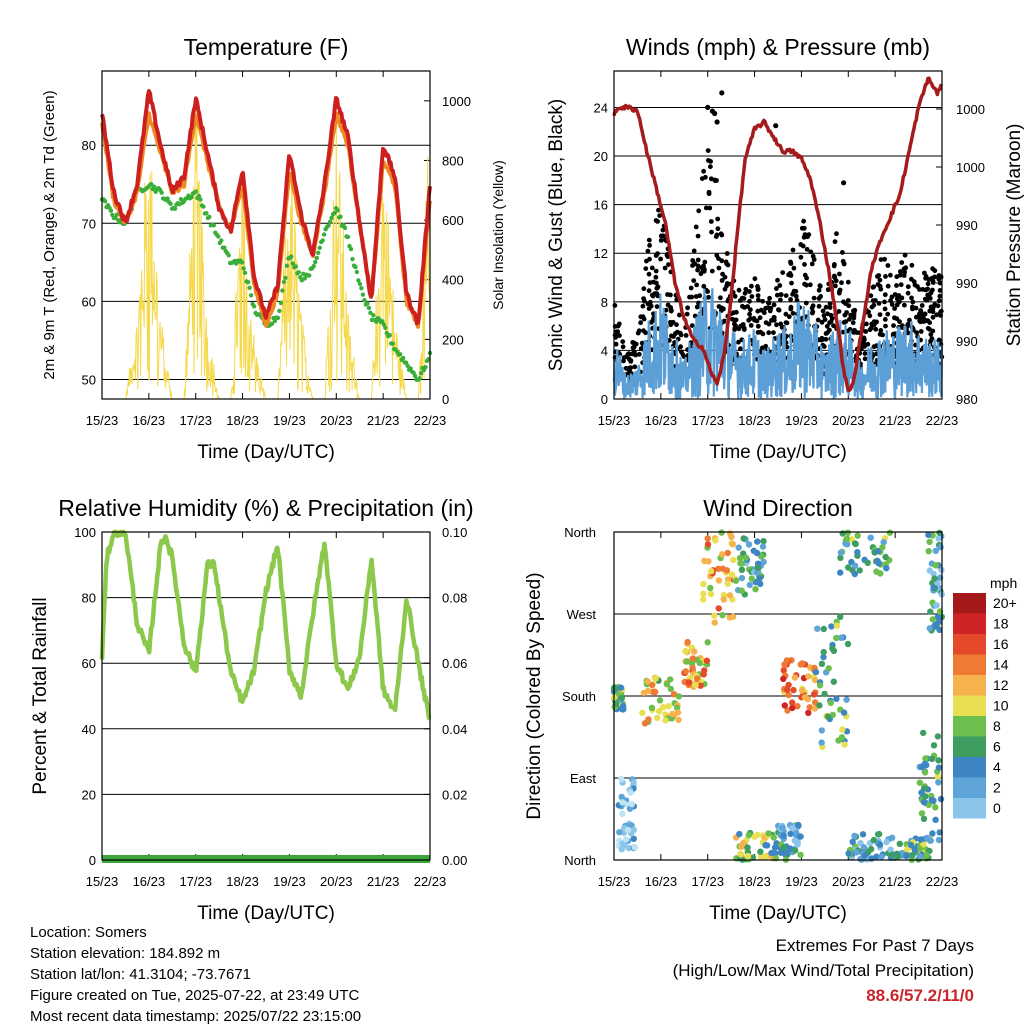 Image resolution: width=1024 pixels, height=1027 pixels. Describe the element at coordinates (141, 974) in the screenshot. I see `latlon-text: Station lat/lon: 41.3104; -73.7671` at that location.